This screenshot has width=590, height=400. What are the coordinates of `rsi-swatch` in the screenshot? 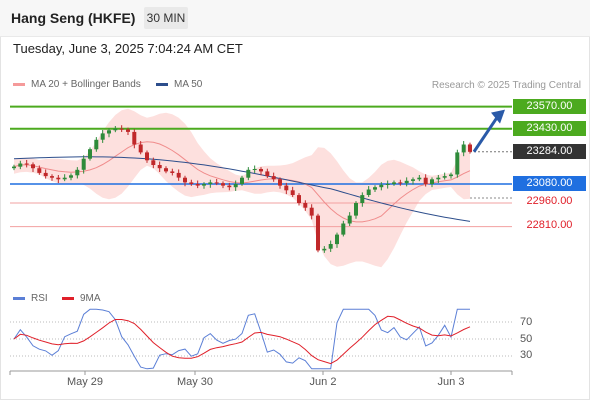 It's located at (19, 298).